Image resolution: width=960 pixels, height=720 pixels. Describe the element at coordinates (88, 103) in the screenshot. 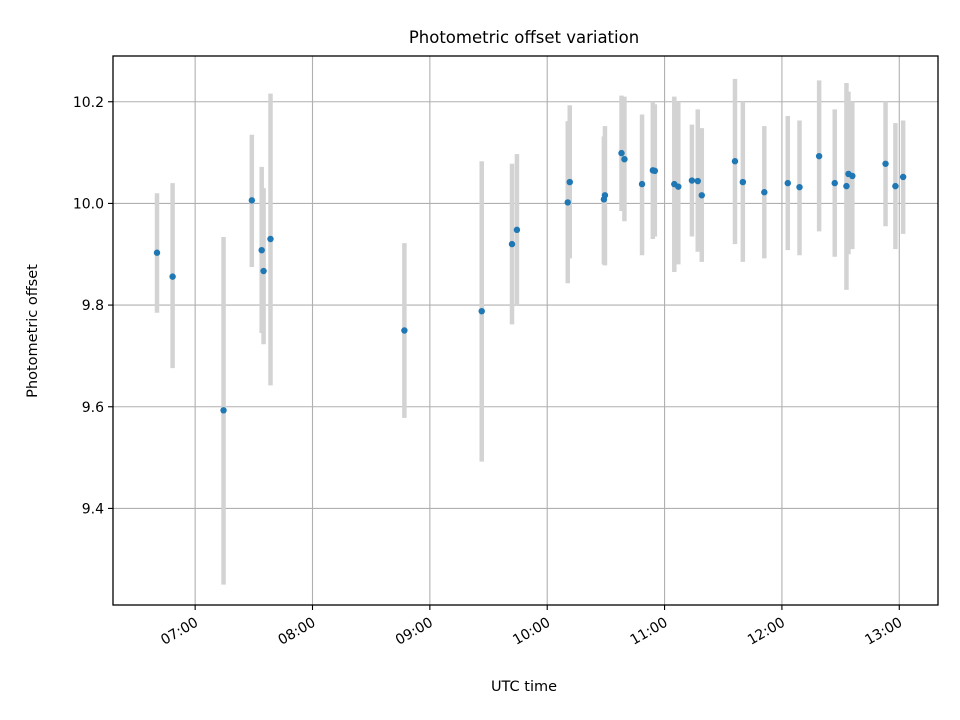

I see `y-tick-label: 10.2` at that location.